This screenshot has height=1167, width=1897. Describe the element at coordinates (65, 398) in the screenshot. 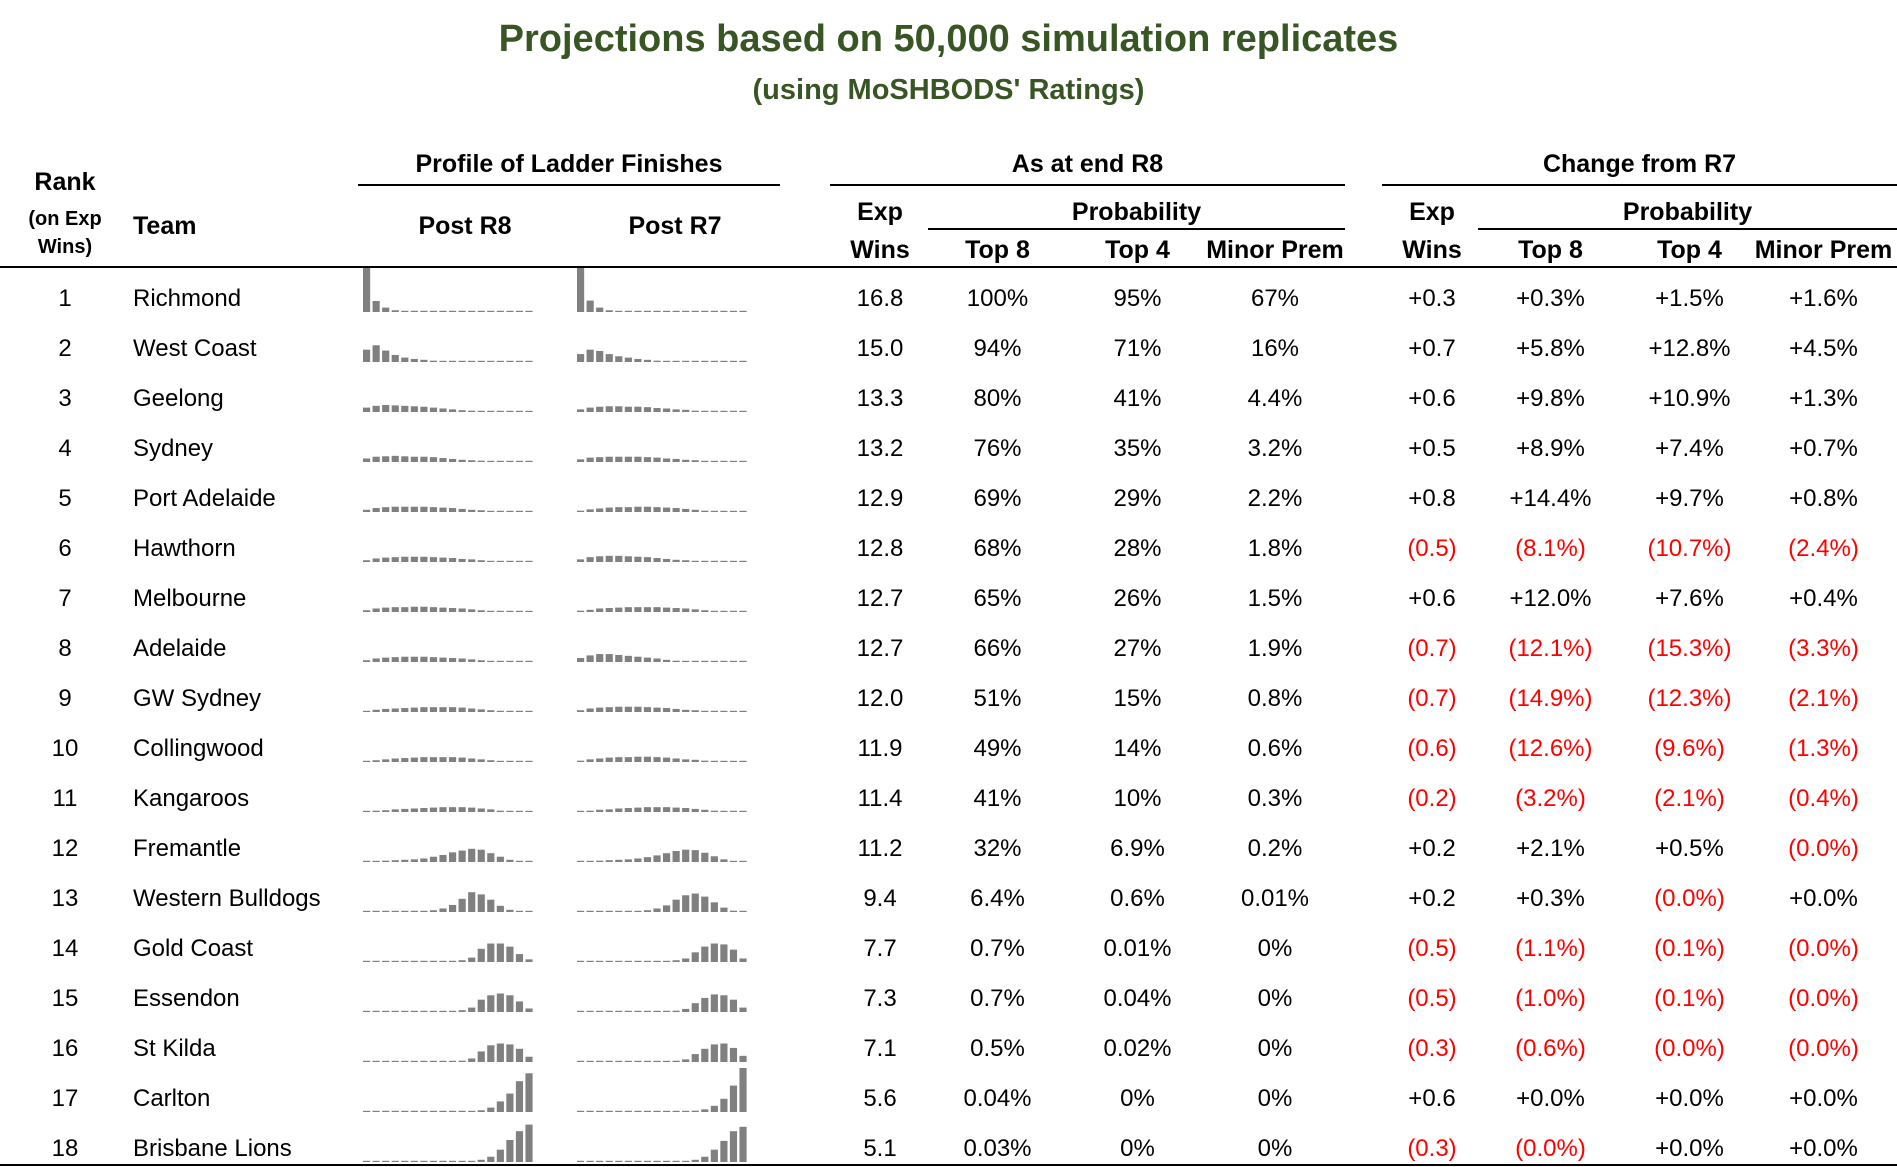

I see `rank-cell: 3` at that location.